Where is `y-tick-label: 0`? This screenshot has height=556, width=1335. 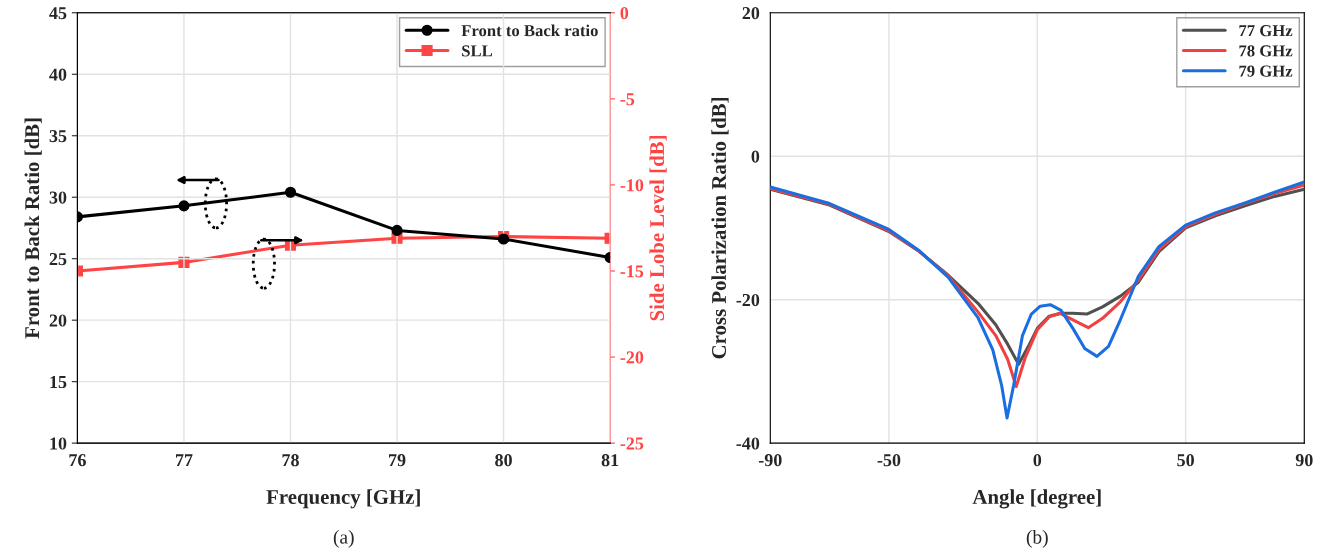
y-tick-label: 0 is located at coordinates (755, 156).